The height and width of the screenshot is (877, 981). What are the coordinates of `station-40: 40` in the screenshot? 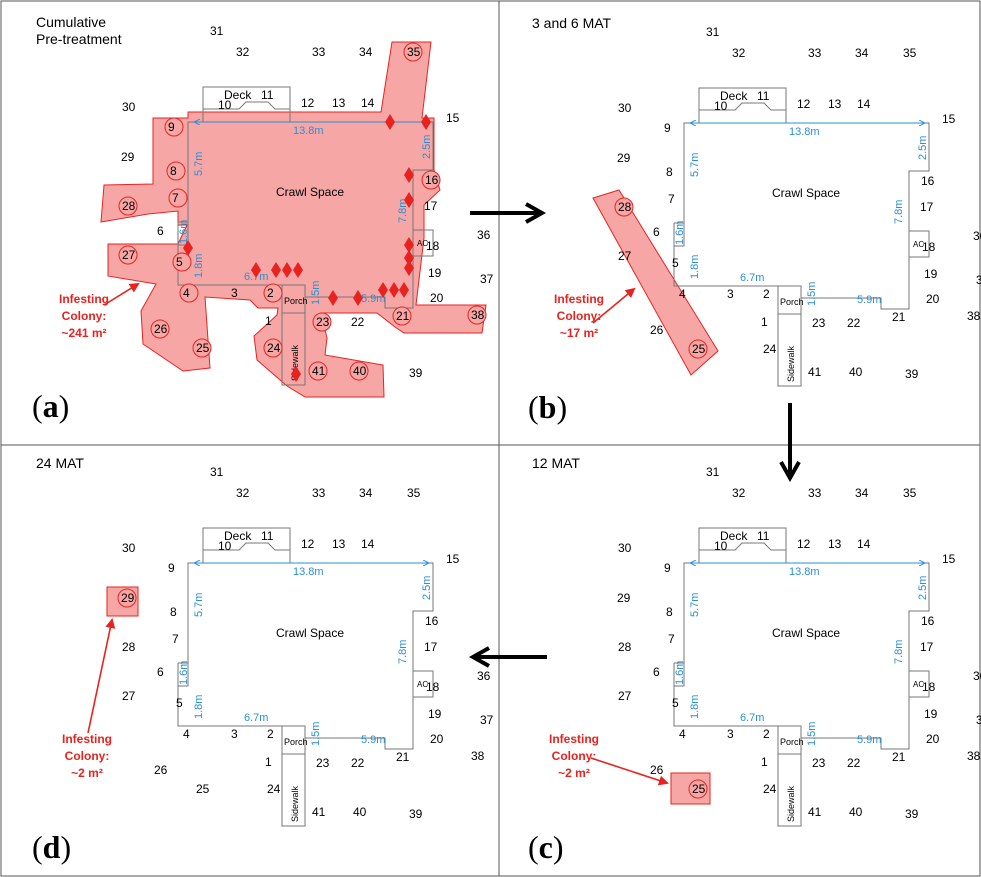 It's located at (360, 371).